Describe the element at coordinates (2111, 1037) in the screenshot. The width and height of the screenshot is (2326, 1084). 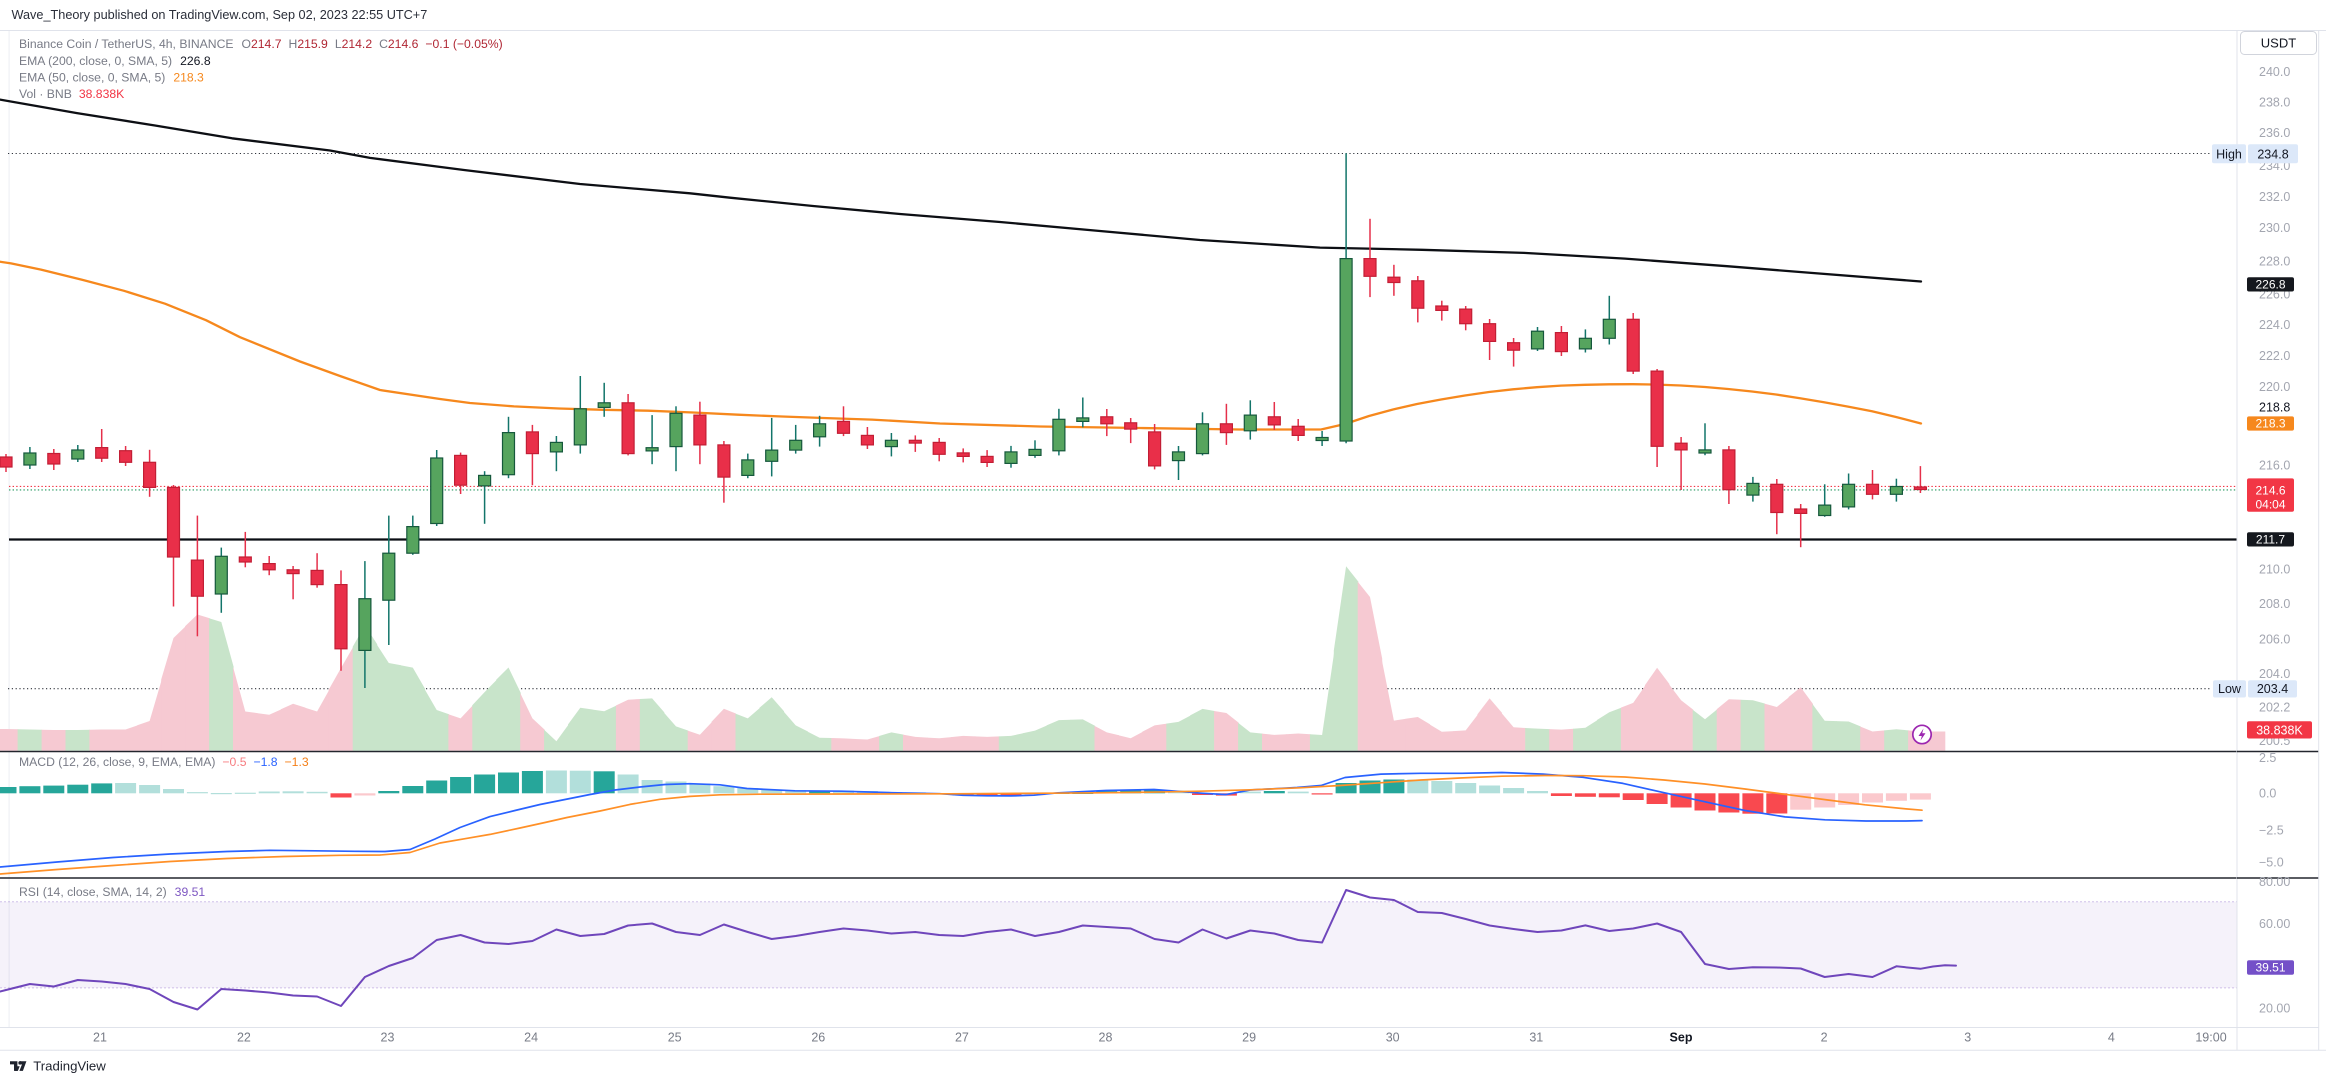
I see `svg-text: 4` at that location.